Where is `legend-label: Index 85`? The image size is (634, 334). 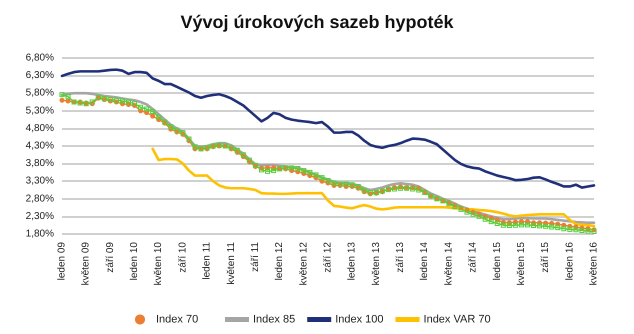 legend-label: Index 85 is located at coordinates (274, 320).